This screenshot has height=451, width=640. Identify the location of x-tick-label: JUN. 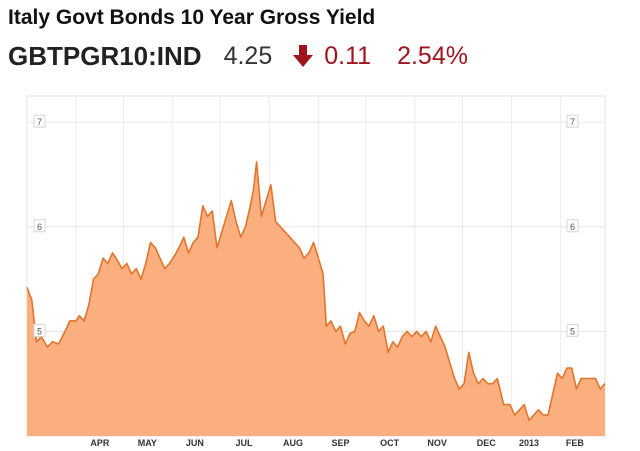
(195, 443).